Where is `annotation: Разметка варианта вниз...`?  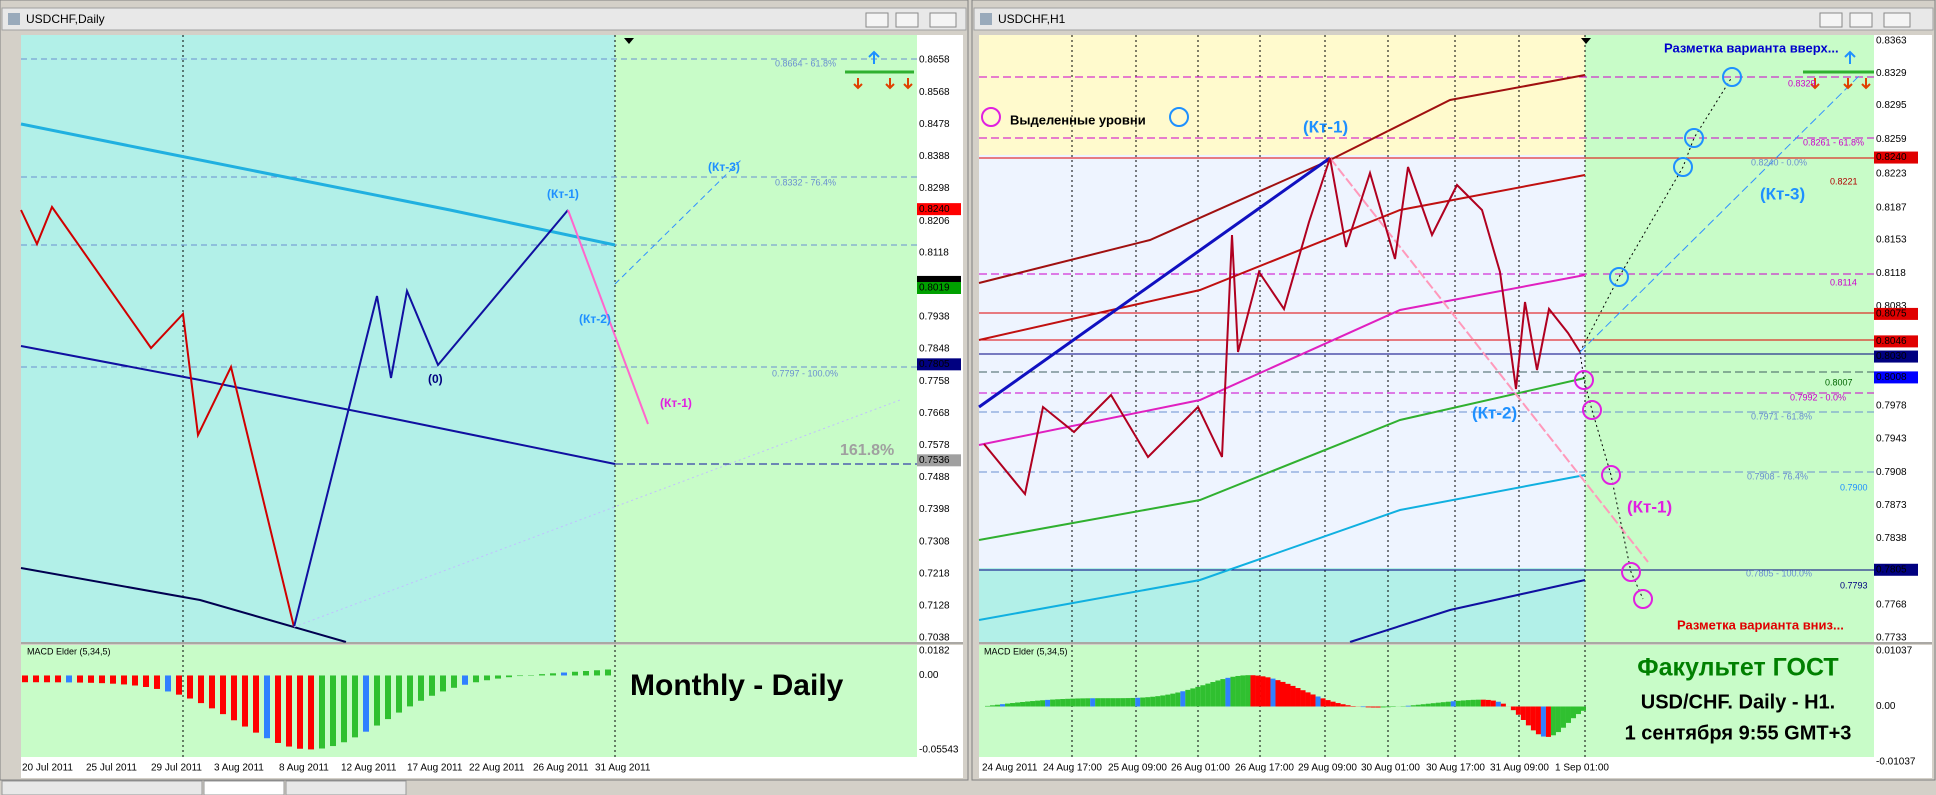
annotation: Разметка варианта вниз... is located at coordinates (1760, 624).